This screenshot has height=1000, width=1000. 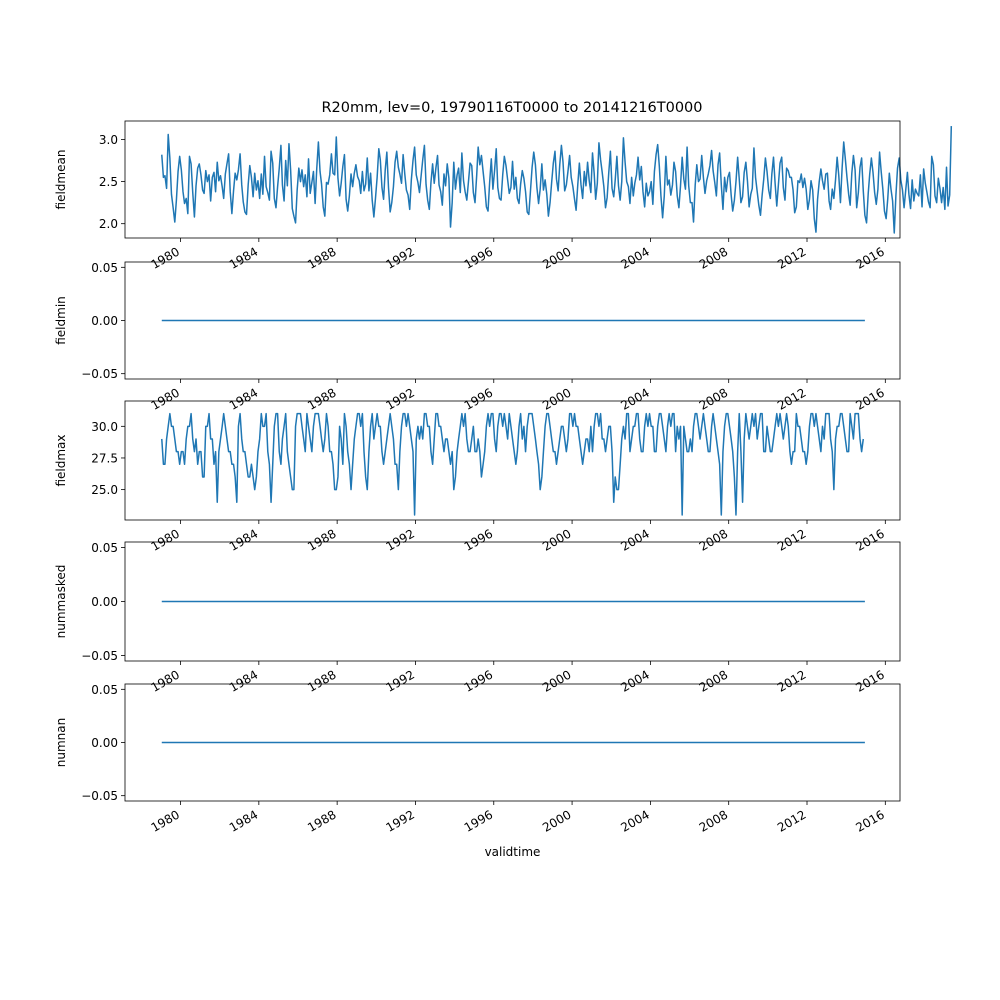 What do you see at coordinates (61, 602) in the screenshot?
I see `y-axis-label: nummasked` at bounding box center [61, 602].